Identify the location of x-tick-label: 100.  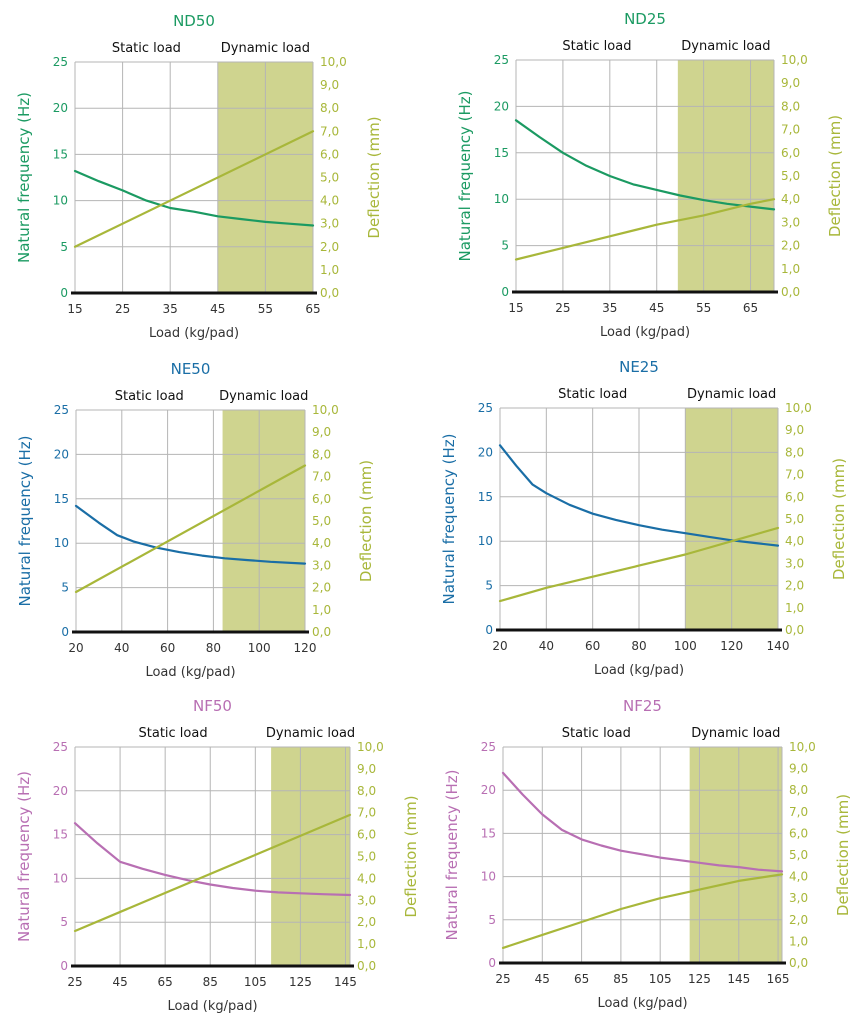
(685, 646).